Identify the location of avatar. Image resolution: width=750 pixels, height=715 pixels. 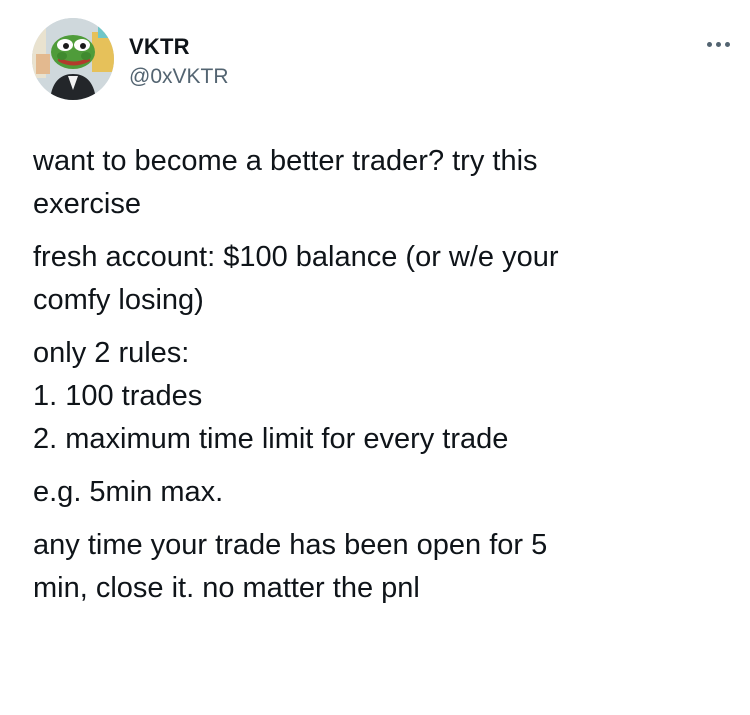
(73, 59).